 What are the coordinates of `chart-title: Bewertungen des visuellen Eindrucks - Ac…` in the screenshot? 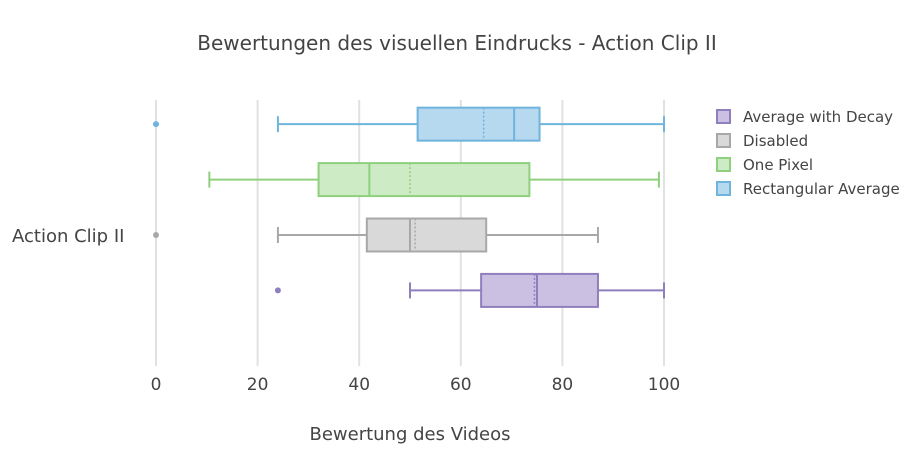 It's located at (456, 43).